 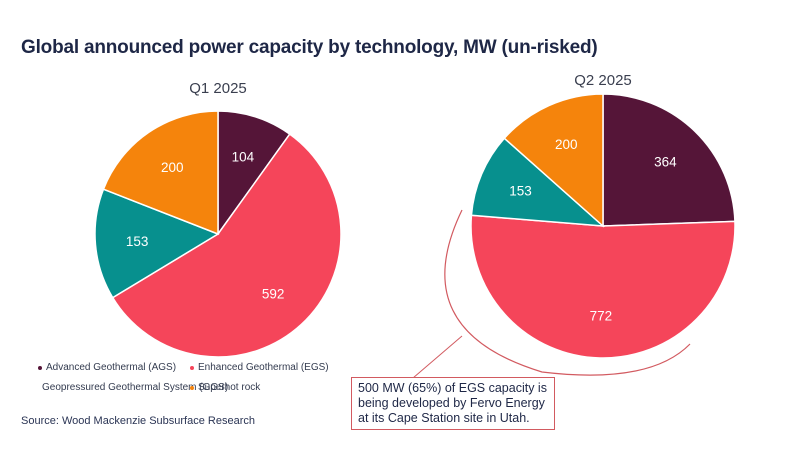 What do you see at coordinates (437, 357) in the screenshot?
I see `annotation-leader` at bounding box center [437, 357].